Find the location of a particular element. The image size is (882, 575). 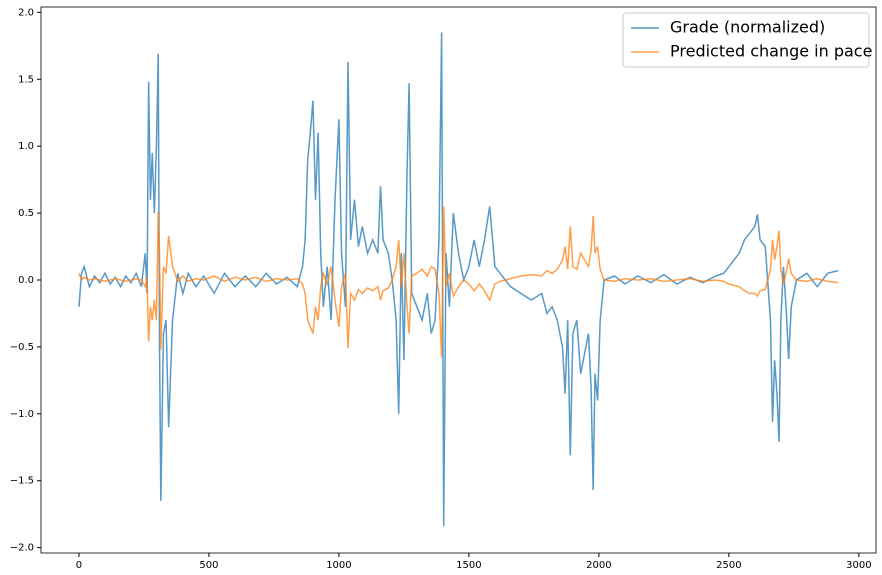

x-tick-label: 1500 is located at coordinates (468, 565).